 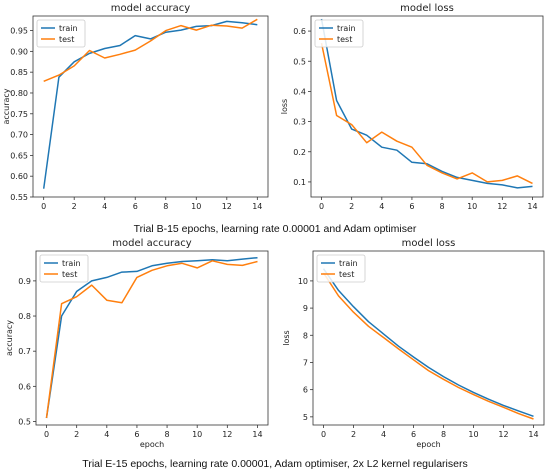 I want to click on y-tick-label: 8, so click(x=305, y=335).